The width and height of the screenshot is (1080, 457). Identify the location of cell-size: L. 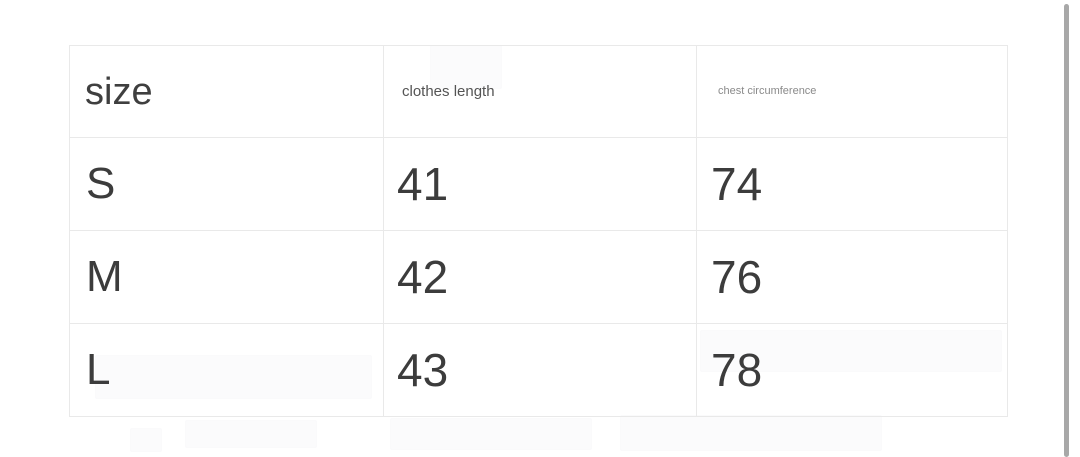
(226, 370).